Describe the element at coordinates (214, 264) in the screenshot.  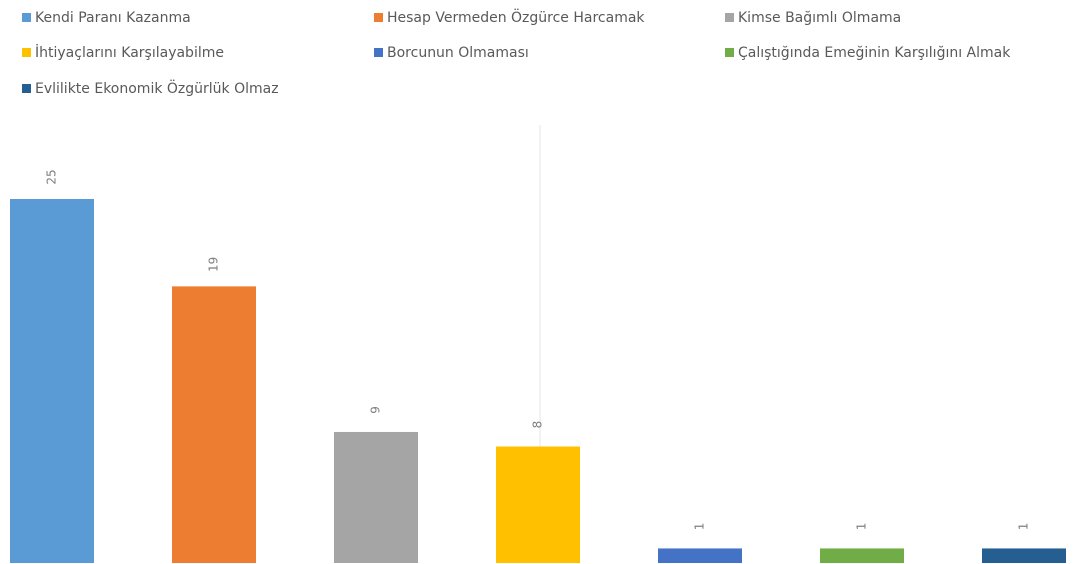
I see `value-label: 19` at that location.